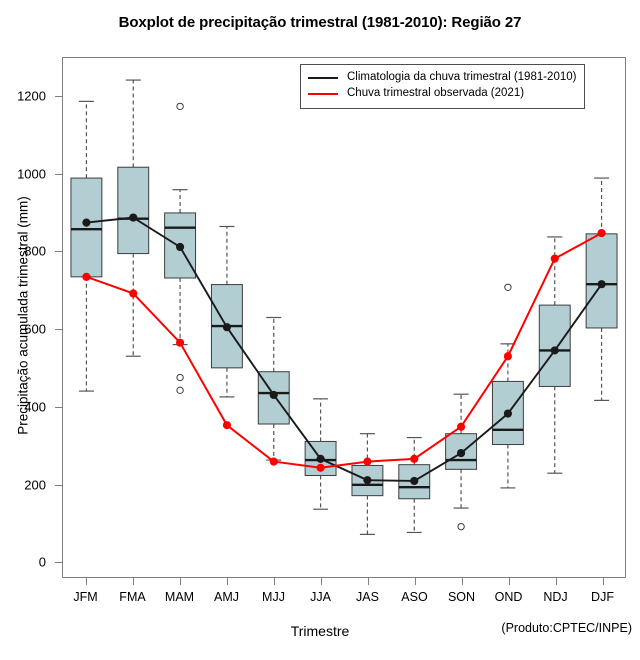 The height and width of the screenshot is (660, 640). What do you see at coordinates (414, 597) in the screenshot?
I see `x-tick-label-aso: ASO` at bounding box center [414, 597].